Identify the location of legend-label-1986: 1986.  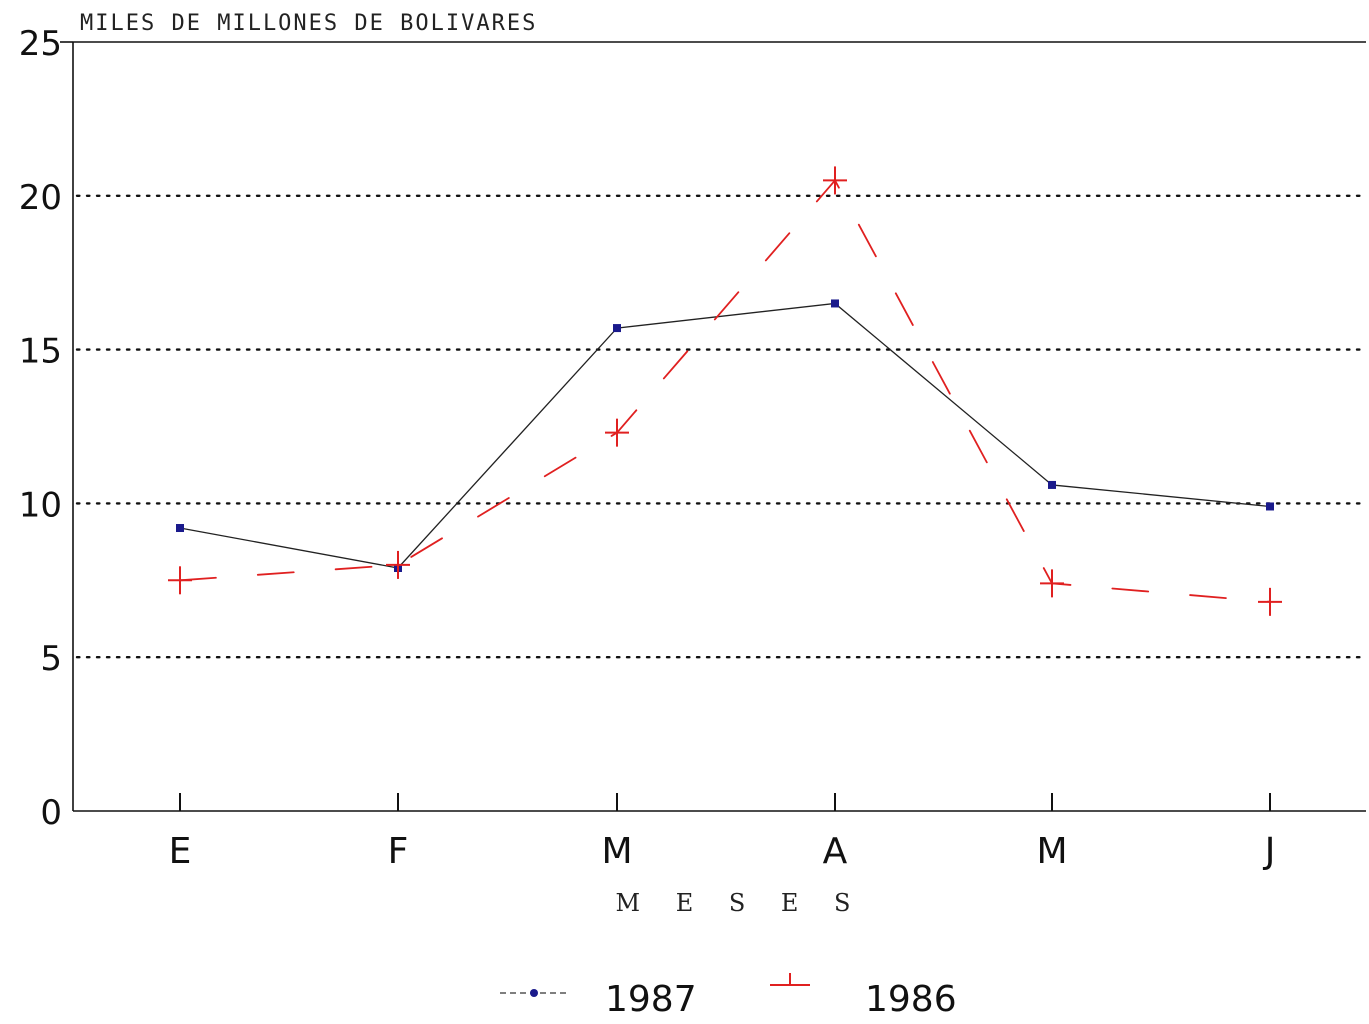
(911, 999).